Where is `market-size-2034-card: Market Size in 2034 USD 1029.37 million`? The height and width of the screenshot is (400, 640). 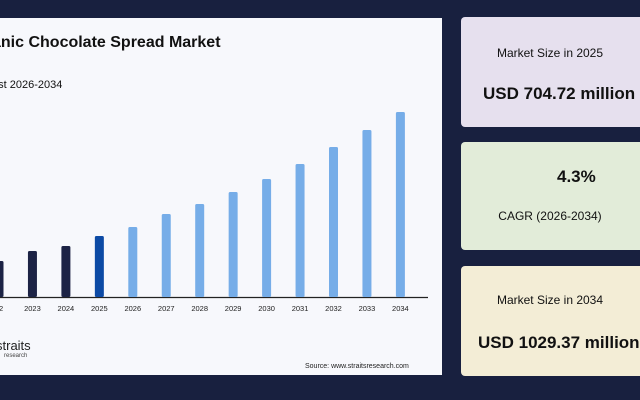 market-size-2034-card: Market Size in 2034 USD 1029.37 million is located at coordinates (550, 321).